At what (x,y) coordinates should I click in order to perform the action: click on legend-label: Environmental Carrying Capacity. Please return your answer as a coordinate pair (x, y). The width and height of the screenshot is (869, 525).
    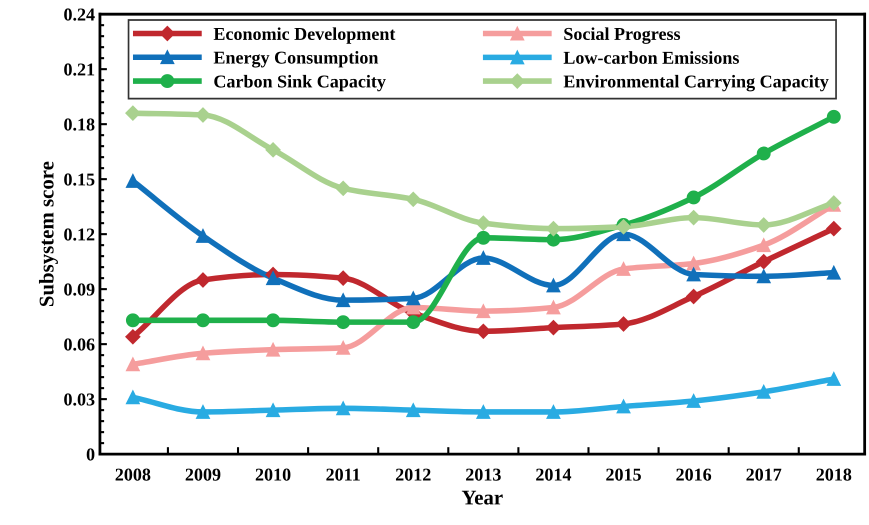
    Looking at the image, I should click on (696, 83).